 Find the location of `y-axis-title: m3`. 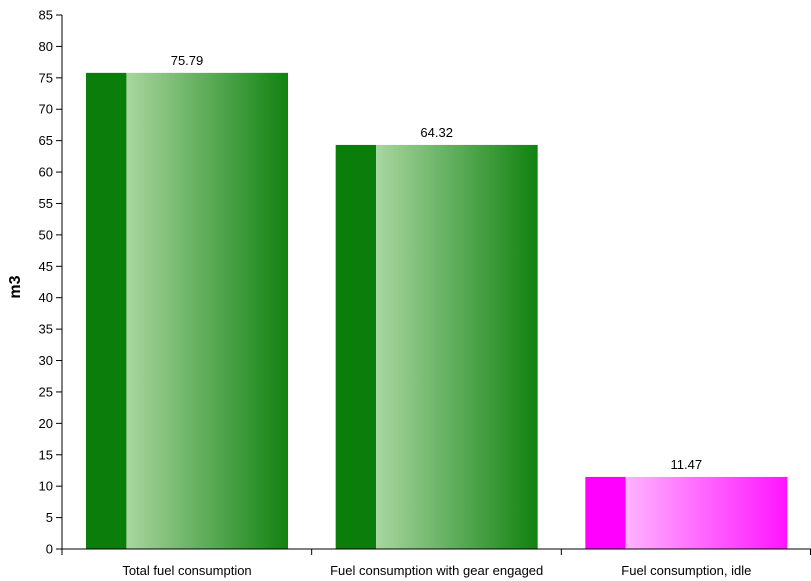

y-axis-title: m3 is located at coordinates (15, 286).